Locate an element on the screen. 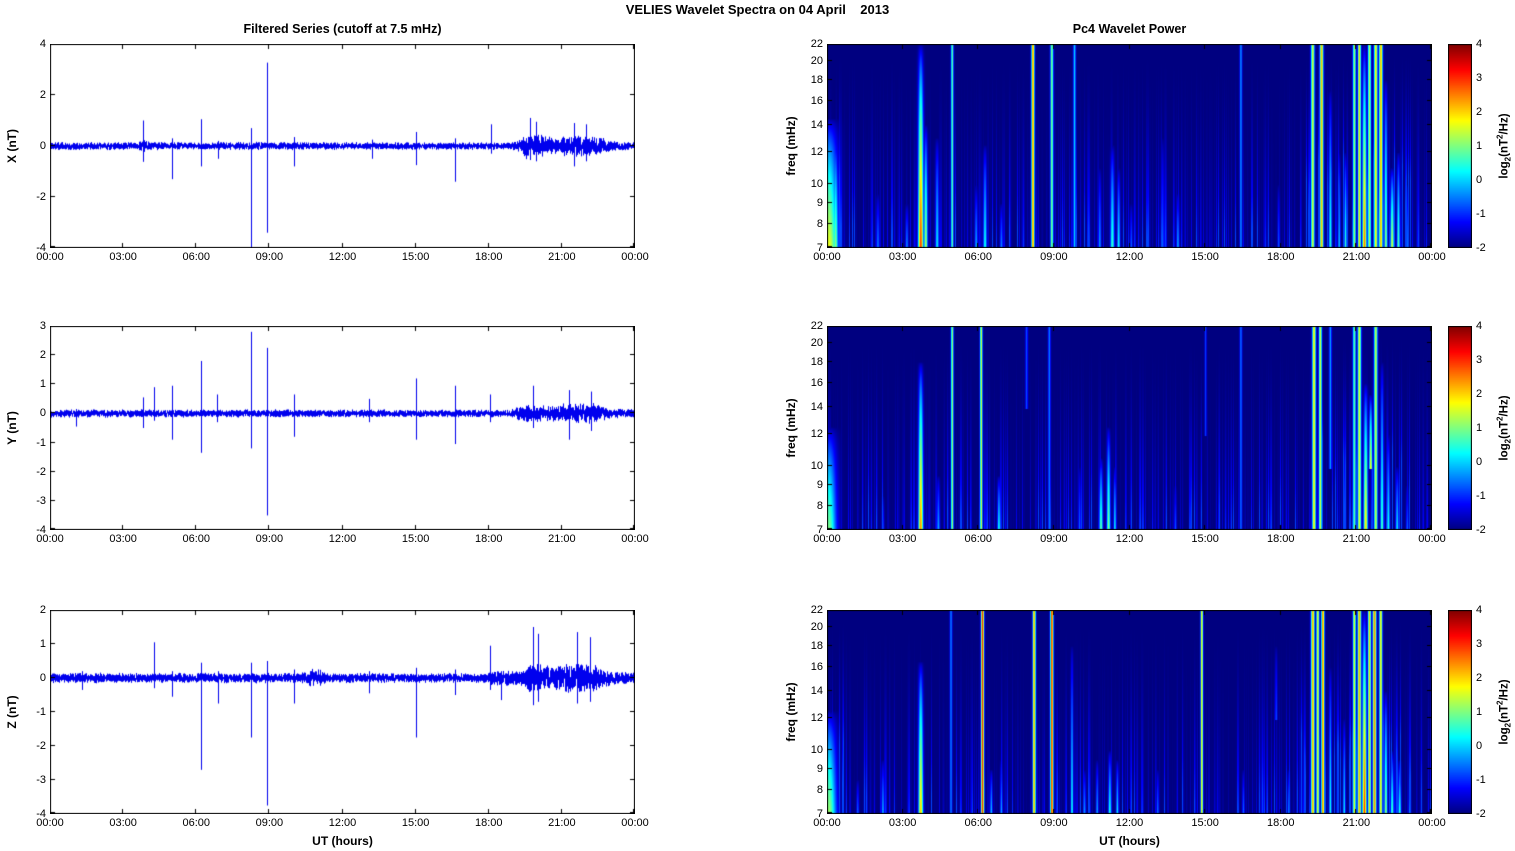 This screenshot has width=1515, height=851. colorbar-label-log2-nt2-hz: log2(nT2/Hz) is located at coordinates (1503, 427).